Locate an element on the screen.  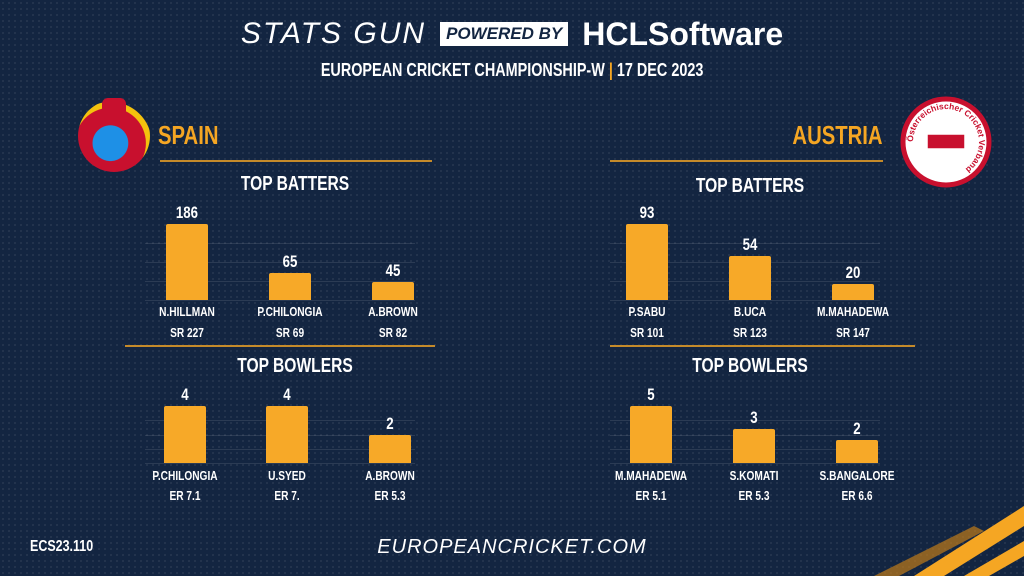
spain-logo is located at coordinates (114, 135).